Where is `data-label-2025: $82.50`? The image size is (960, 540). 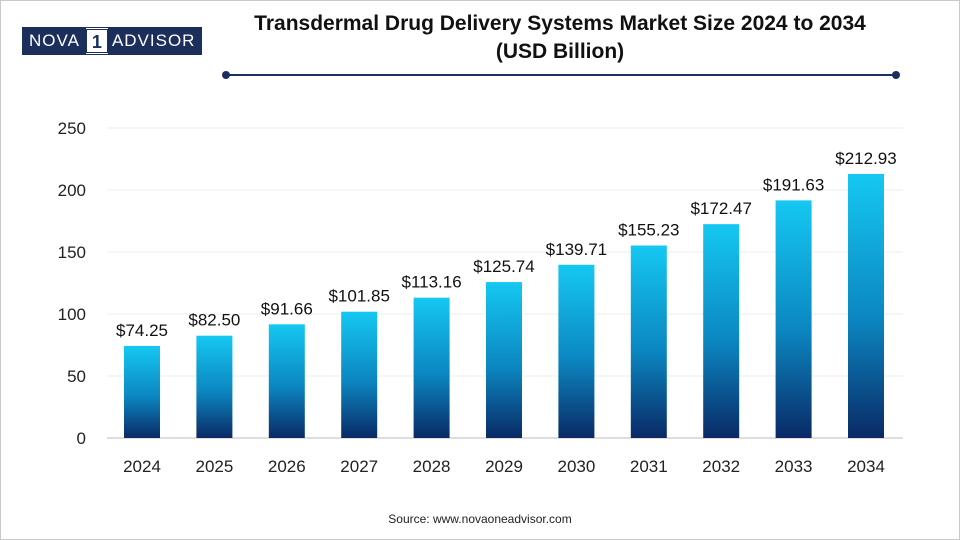 data-label-2025: $82.50 is located at coordinates (214, 320).